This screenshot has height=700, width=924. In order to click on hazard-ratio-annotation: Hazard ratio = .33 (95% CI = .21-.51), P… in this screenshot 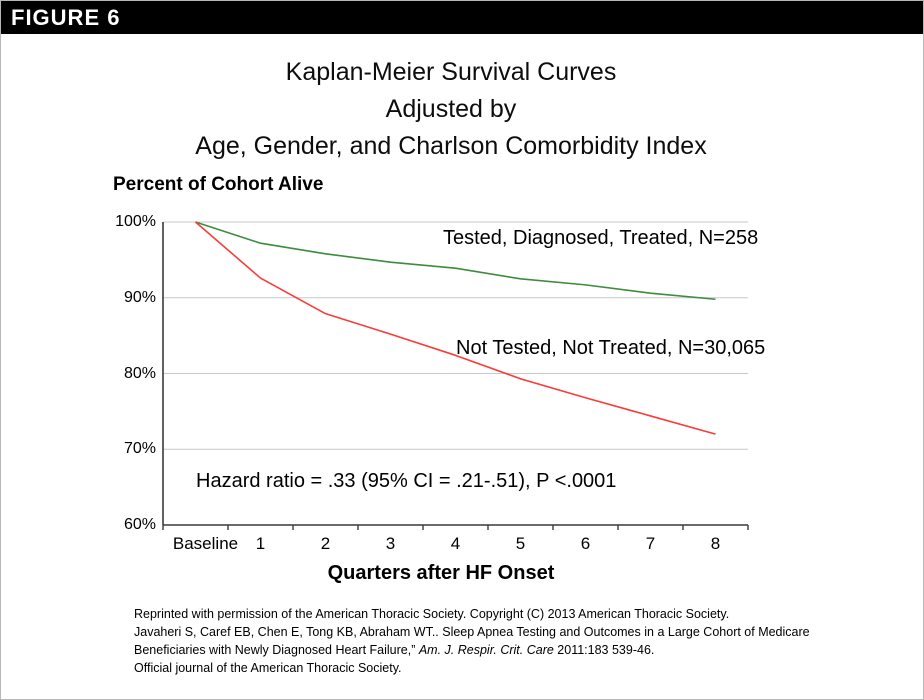, I will do `click(406, 481)`.